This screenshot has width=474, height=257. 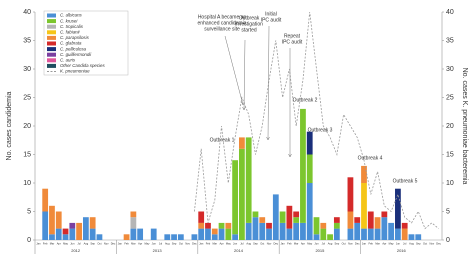 I want to click on annotation: started, so click(x=249, y=30).